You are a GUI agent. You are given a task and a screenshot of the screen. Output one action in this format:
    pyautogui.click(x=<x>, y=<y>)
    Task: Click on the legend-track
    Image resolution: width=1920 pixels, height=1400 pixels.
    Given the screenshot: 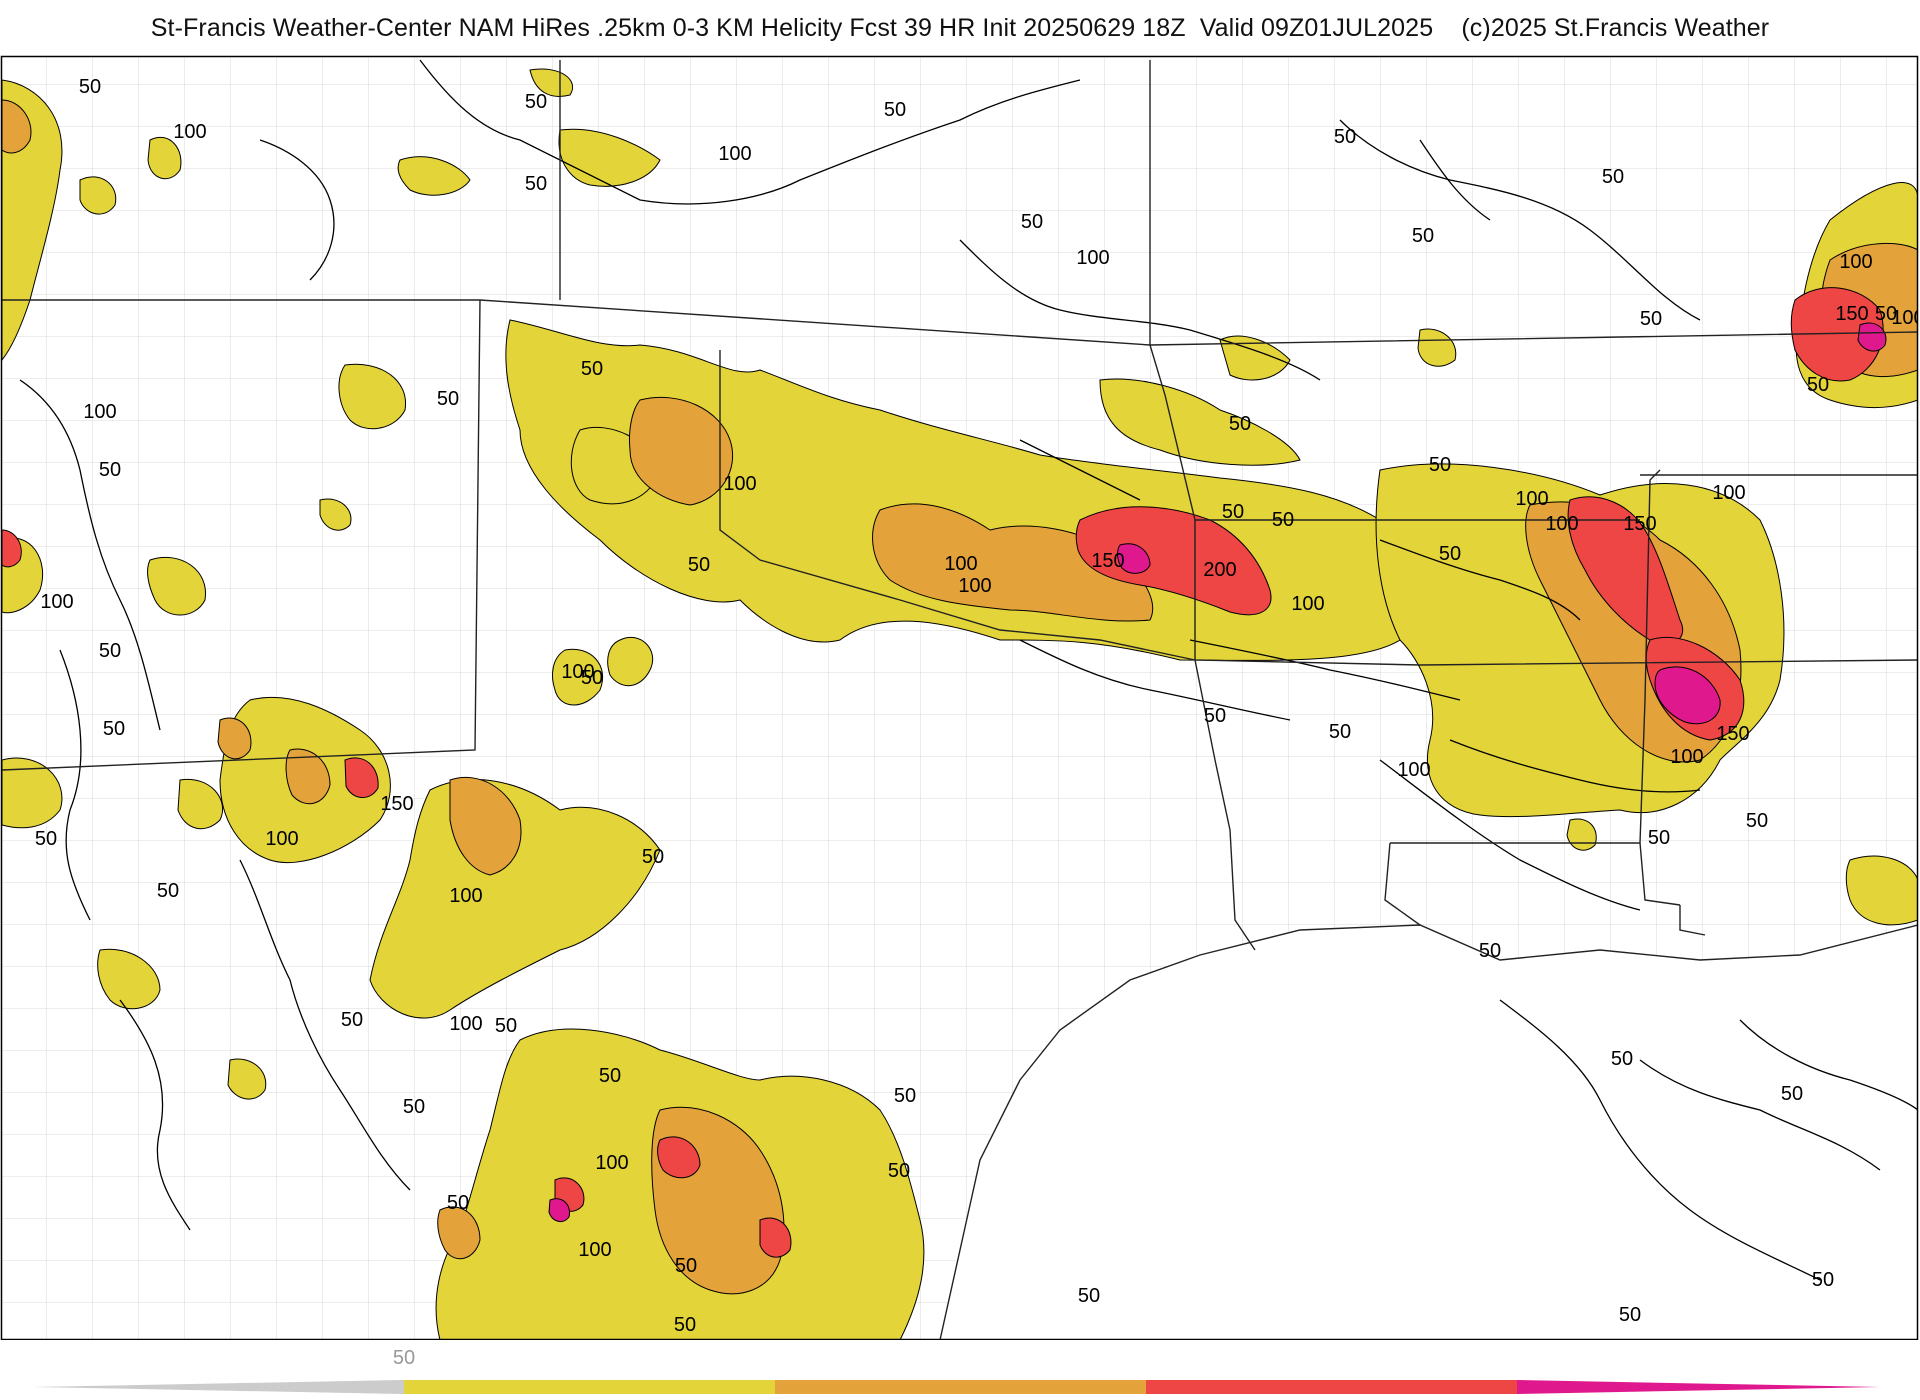 What is the action you would take?
    pyautogui.click(x=218, y=1387)
    